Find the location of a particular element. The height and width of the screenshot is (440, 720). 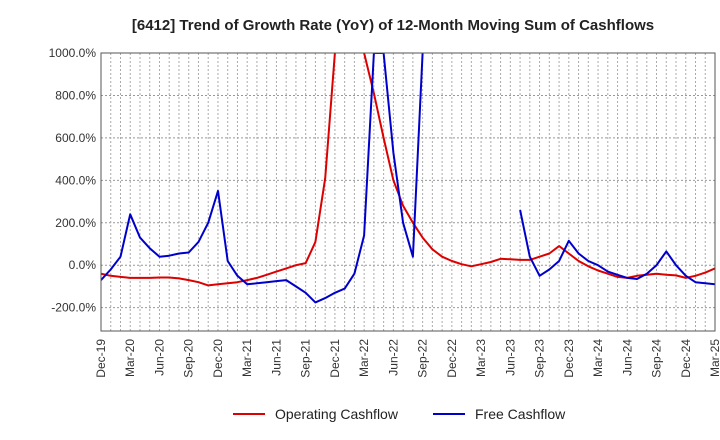

x-tick-label: Sep-23 is located at coordinates (540, 358).